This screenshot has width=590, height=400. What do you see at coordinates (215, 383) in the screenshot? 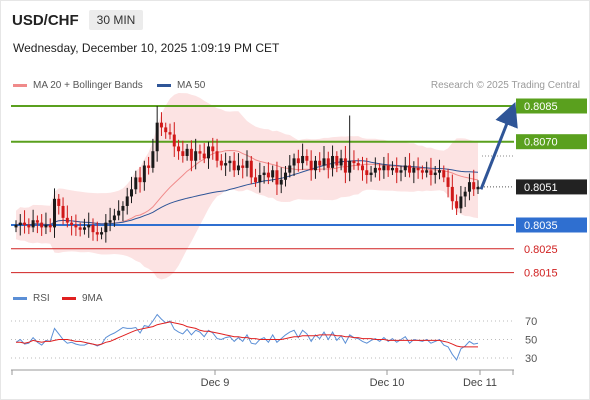
I see `axis-label: Dec 9` at bounding box center [215, 383].